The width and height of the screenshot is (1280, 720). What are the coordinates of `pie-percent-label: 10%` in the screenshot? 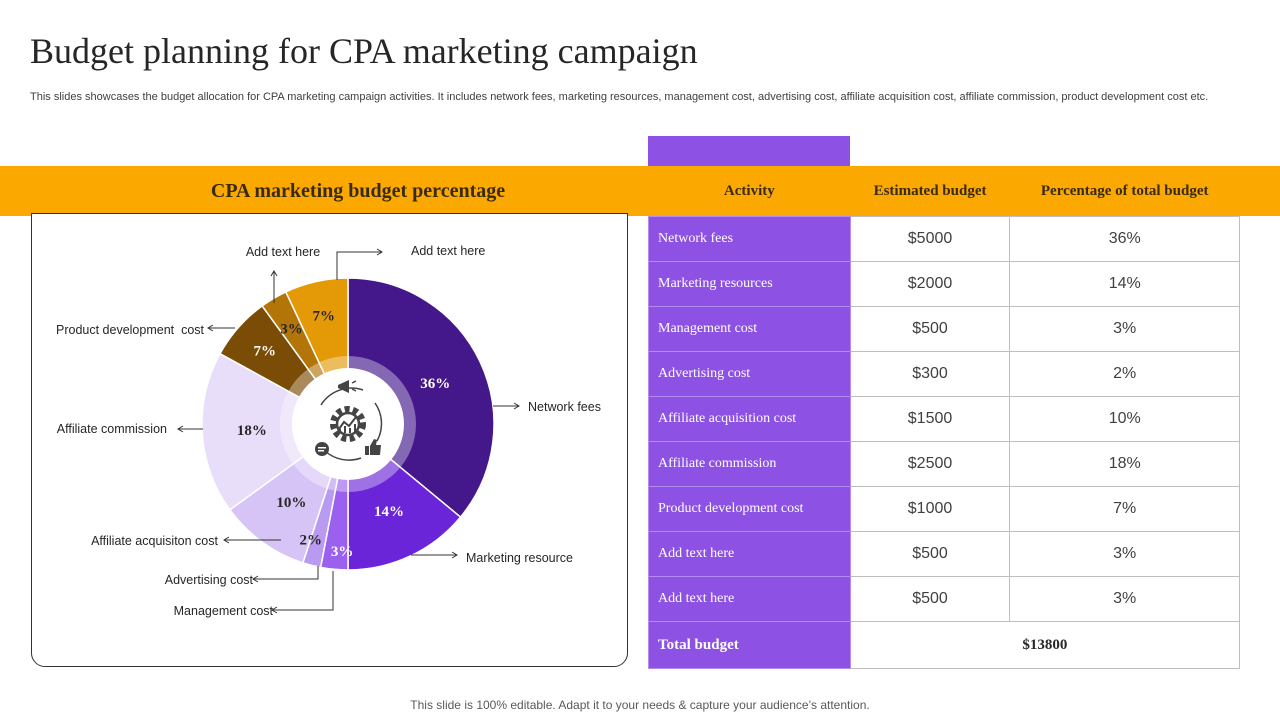 It's located at (291, 503).